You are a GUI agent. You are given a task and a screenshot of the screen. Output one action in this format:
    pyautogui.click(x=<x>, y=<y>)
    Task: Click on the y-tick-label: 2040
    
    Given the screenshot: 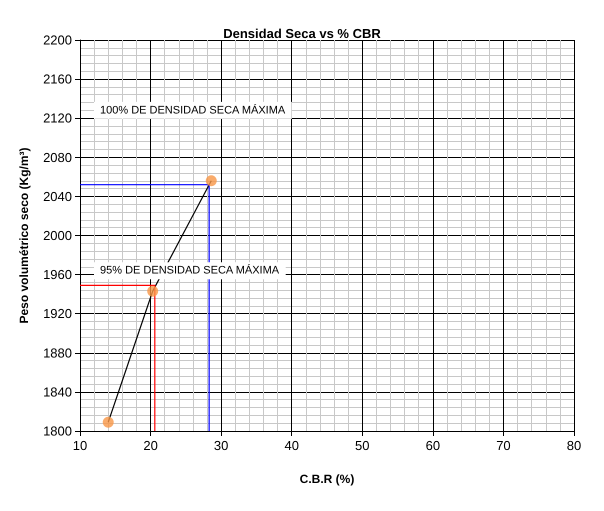 What is the action you would take?
    pyautogui.click(x=57, y=196)
    